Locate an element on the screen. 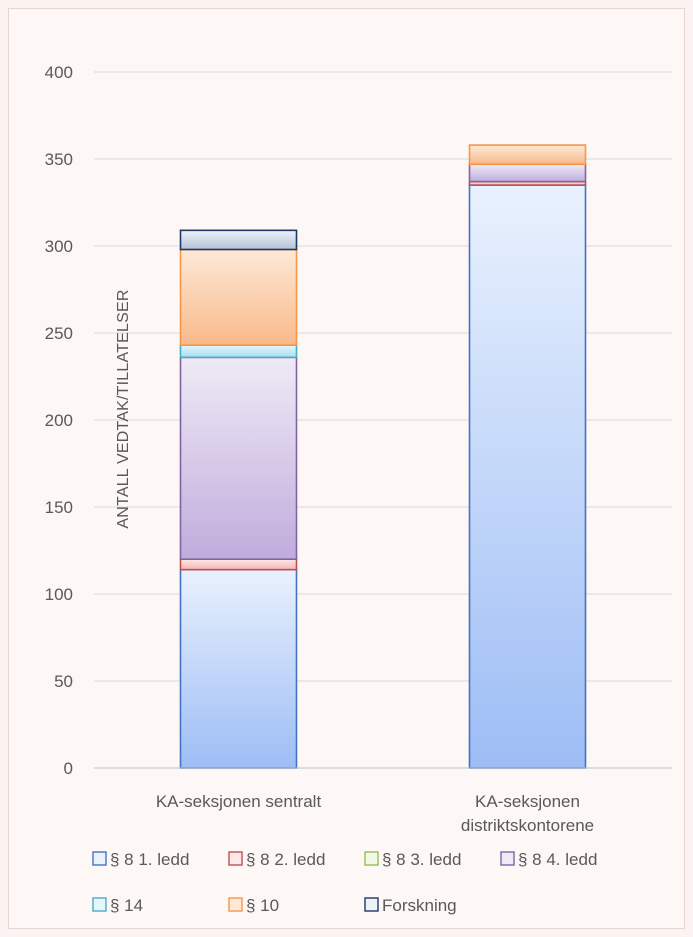 The image size is (693, 937). legend-label: § 8 1. ledd is located at coordinates (149, 859).